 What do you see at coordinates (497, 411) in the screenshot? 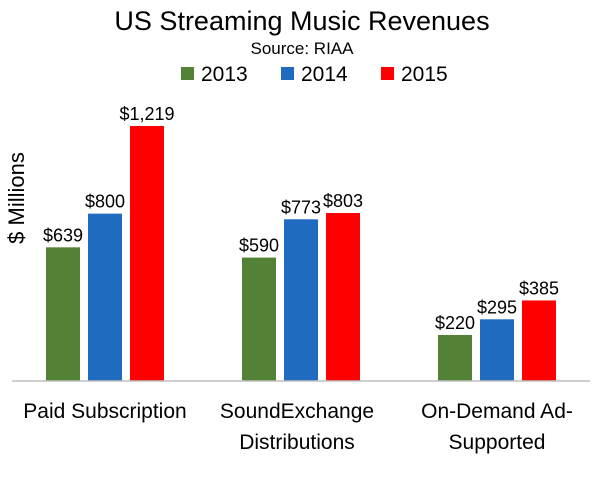
I see `category-label-2-line-0: On-Demand Ad-` at bounding box center [497, 411].